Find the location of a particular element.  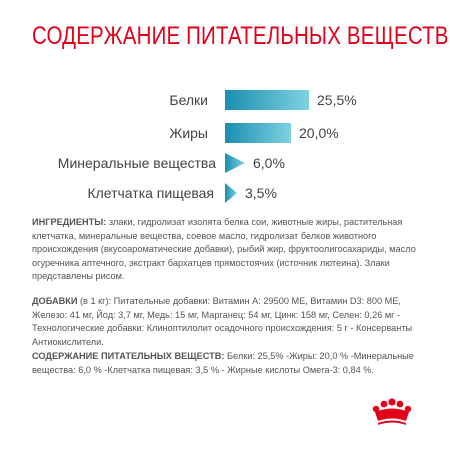

ingredients-heading: ИНГРЕДИЕНТЫ: is located at coordinates (69, 222).